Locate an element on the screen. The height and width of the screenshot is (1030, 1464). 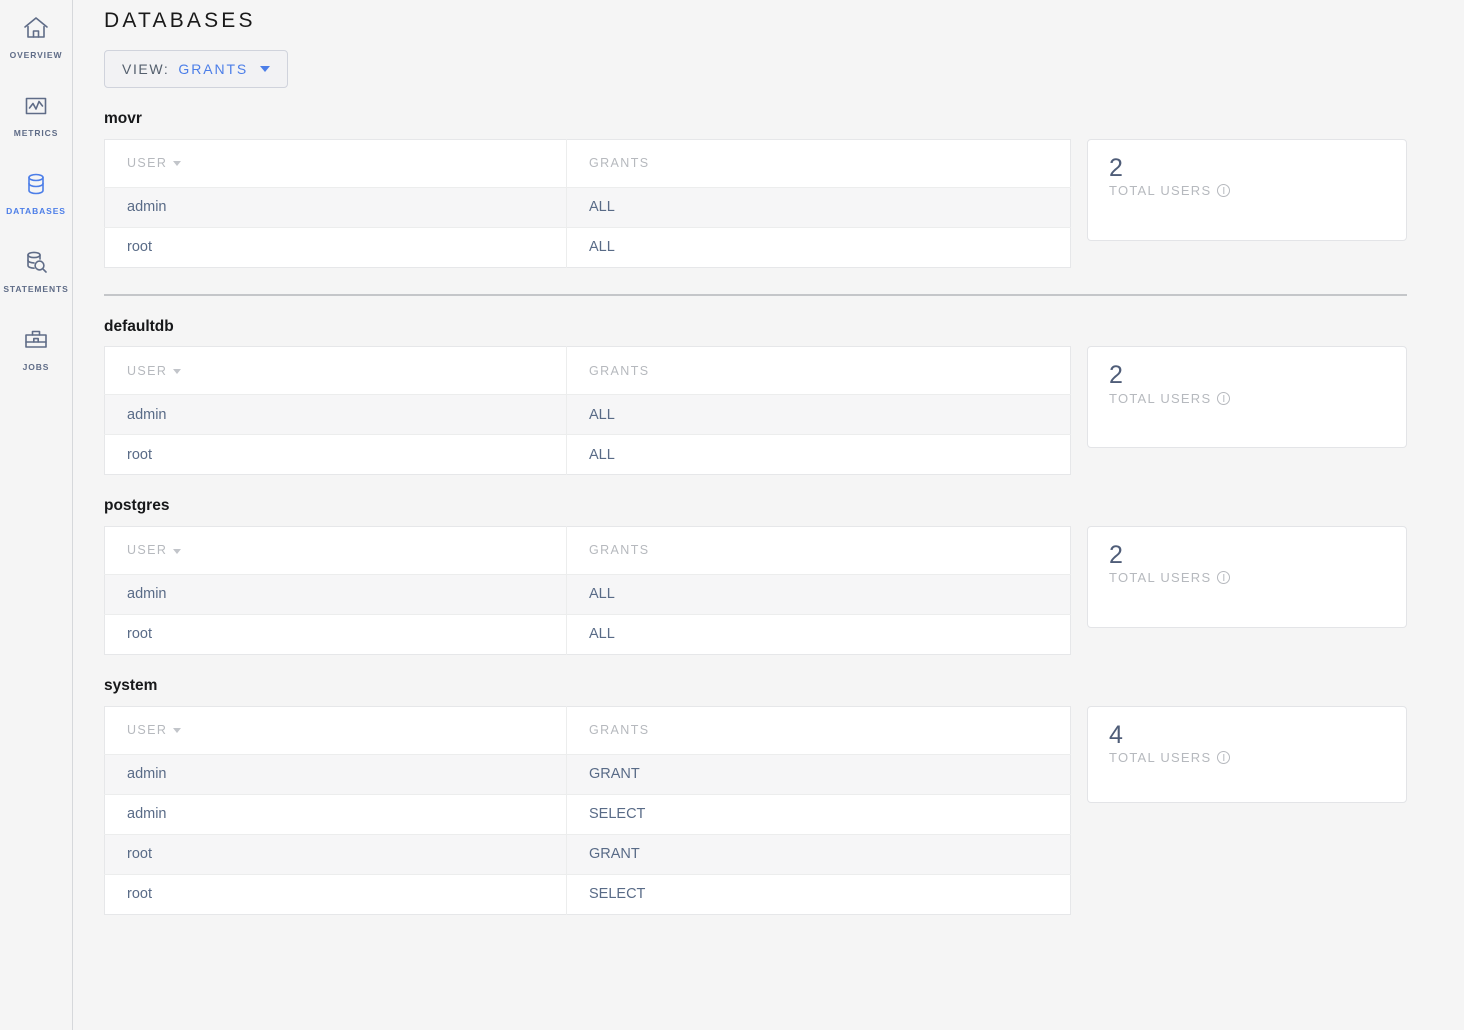
sidebar-item-overview: OVERVIEW is located at coordinates (36, 43).